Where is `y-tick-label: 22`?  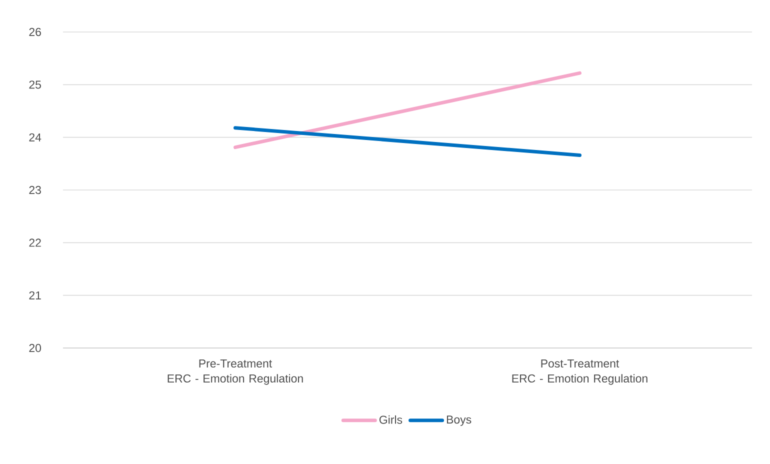 y-tick-label: 22 is located at coordinates (35, 242).